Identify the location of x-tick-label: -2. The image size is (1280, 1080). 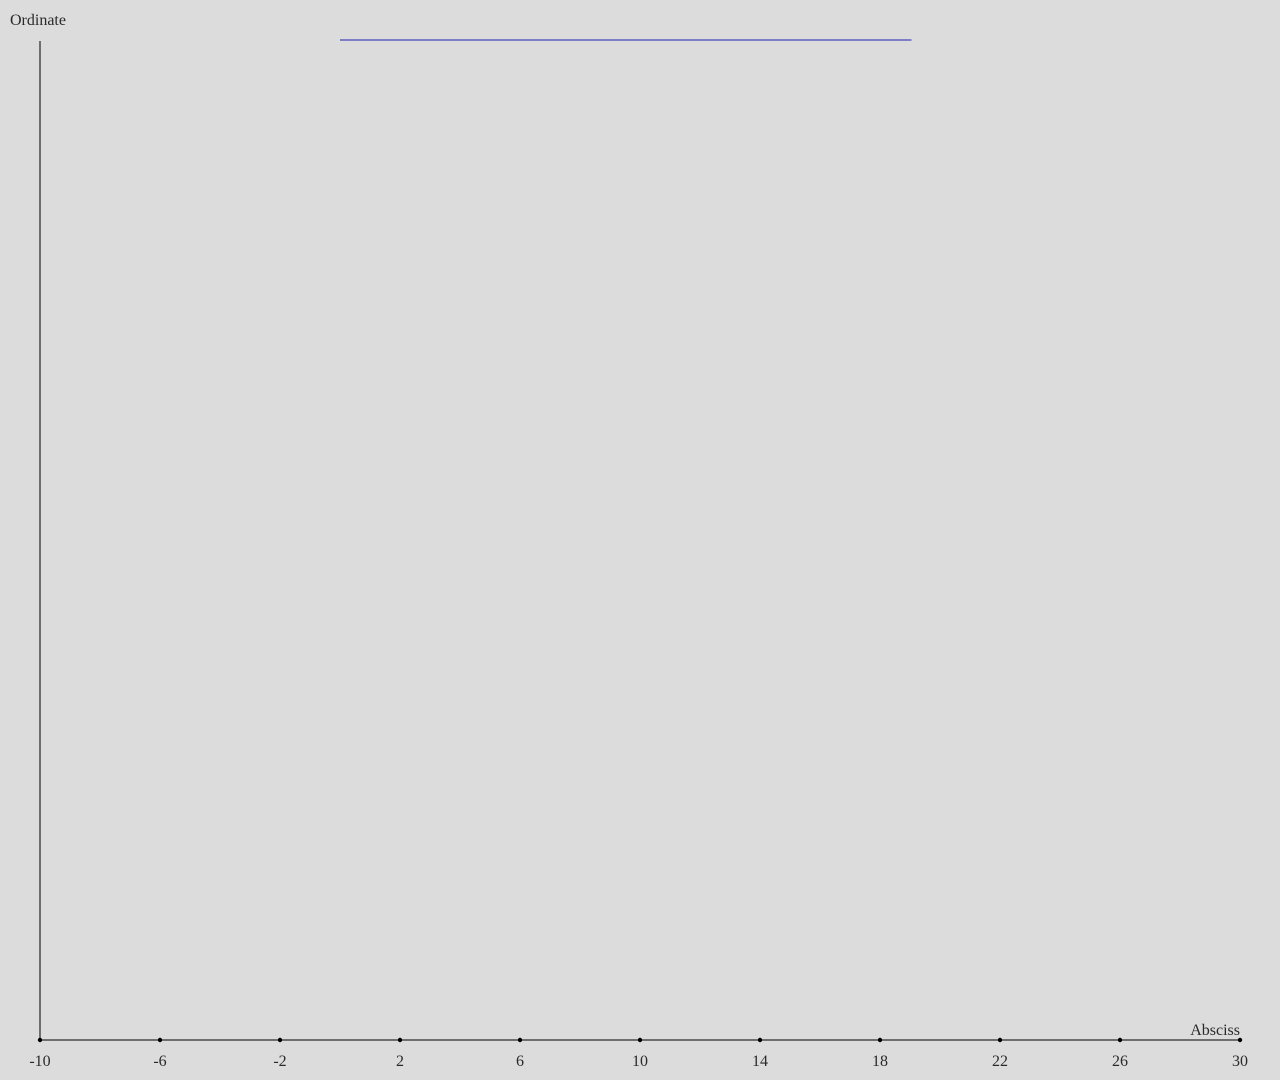
(279, 1061).